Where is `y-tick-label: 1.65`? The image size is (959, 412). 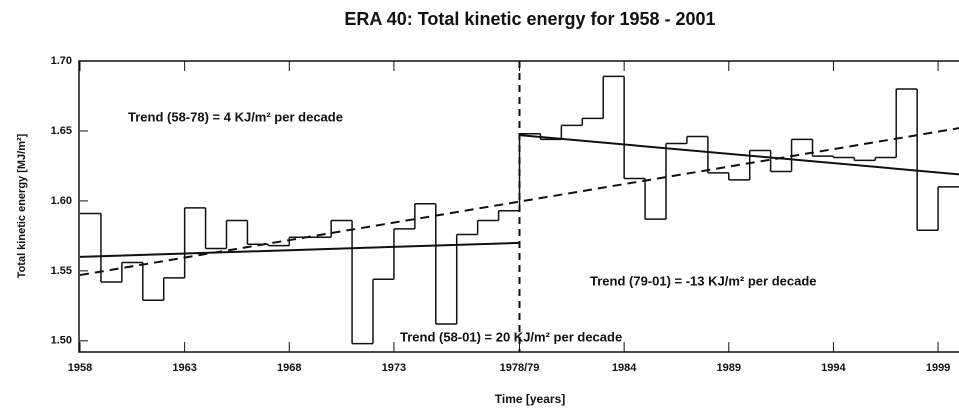
y-tick-label: 1.65 is located at coordinates (61, 131).